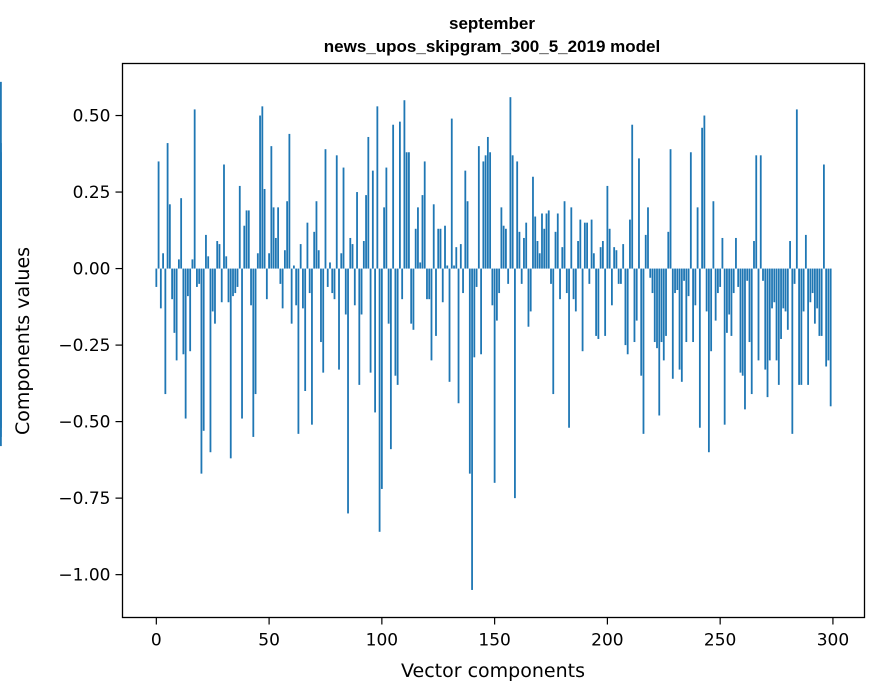 This screenshot has height=696, width=880. I want to click on y-tick-label: −0.75, so click(84, 499).